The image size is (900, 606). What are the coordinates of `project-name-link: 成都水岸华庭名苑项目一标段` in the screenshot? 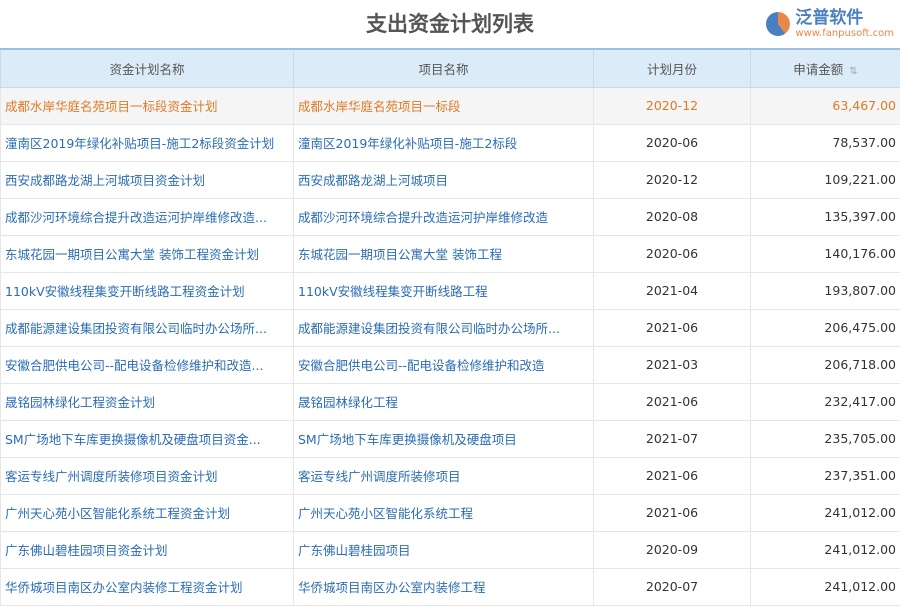 It's located at (444, 105).